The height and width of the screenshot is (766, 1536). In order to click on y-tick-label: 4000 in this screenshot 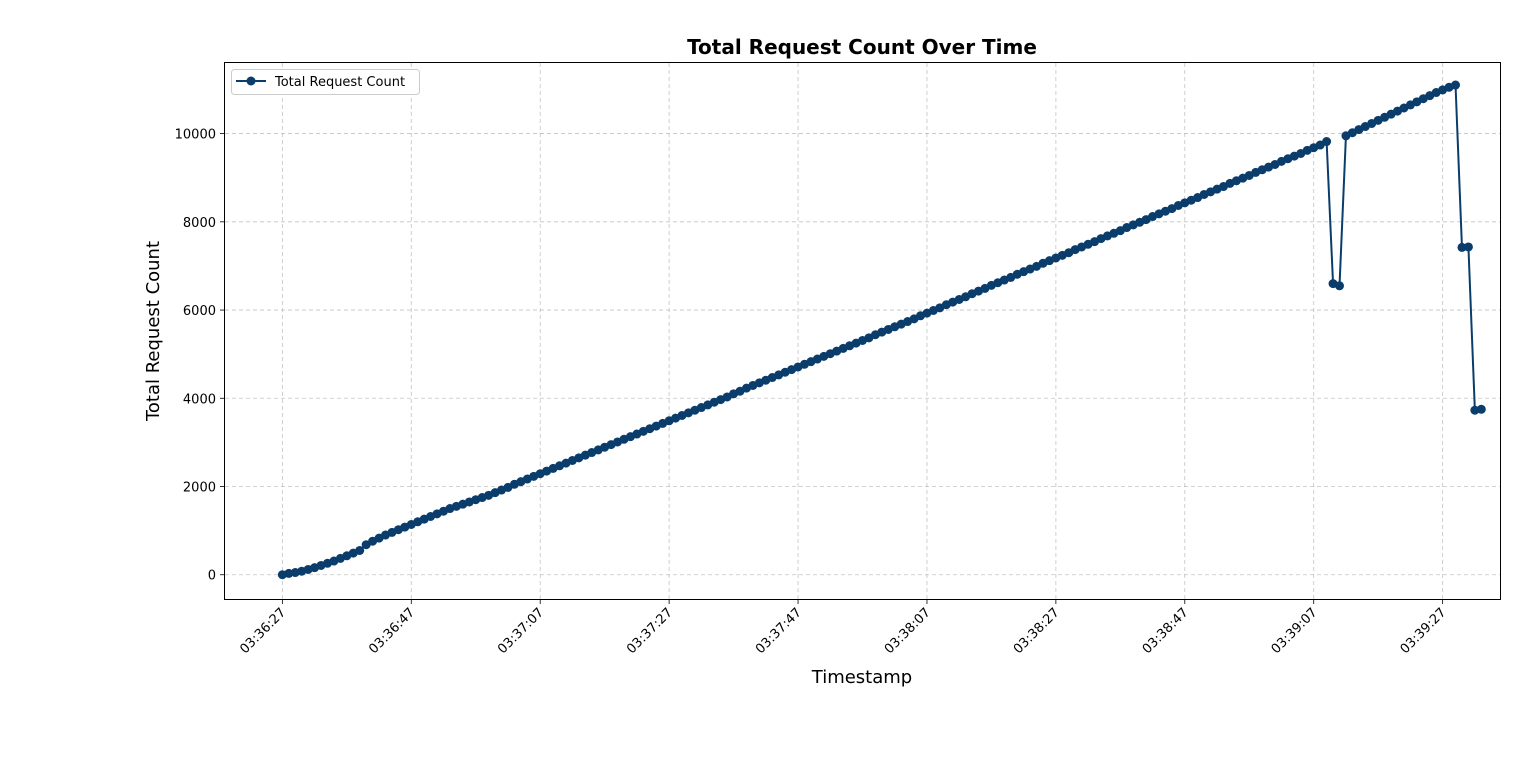, I will do `click(199, 399)`.